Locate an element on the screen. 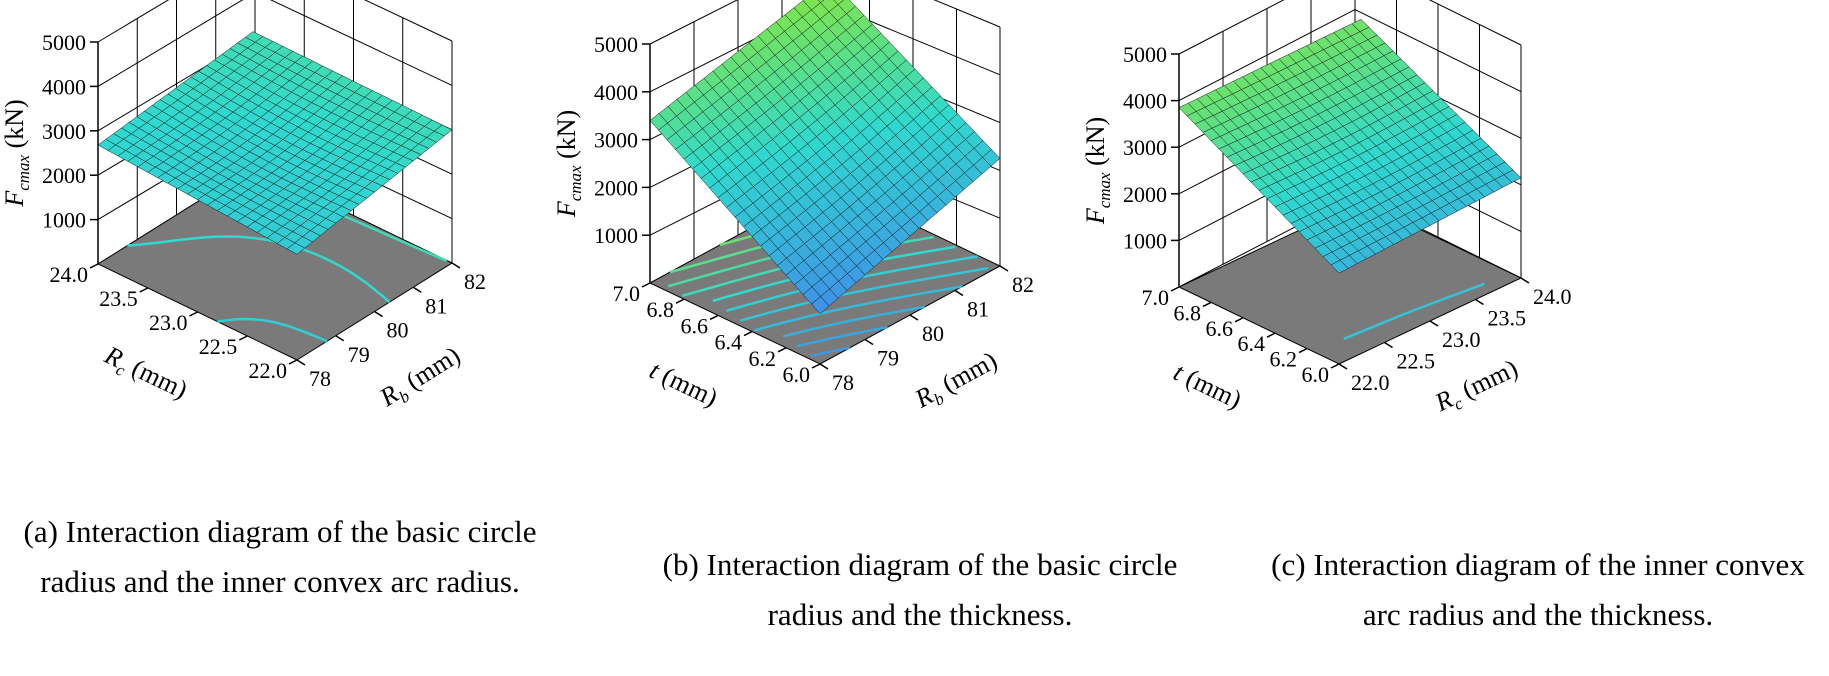 This screenshot has width=1829, height=676. y-tick-label: 6.0 is located at coordinates (1316, 374).